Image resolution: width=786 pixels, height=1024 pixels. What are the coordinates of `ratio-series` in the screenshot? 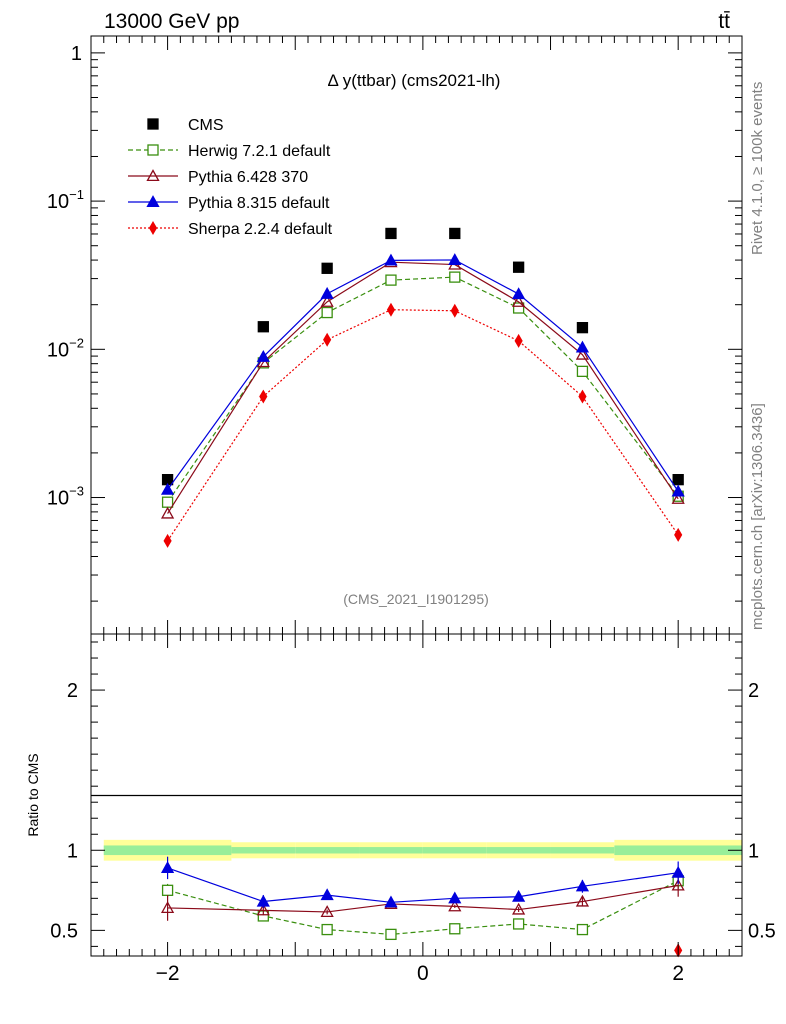 It's located at (422, 907).